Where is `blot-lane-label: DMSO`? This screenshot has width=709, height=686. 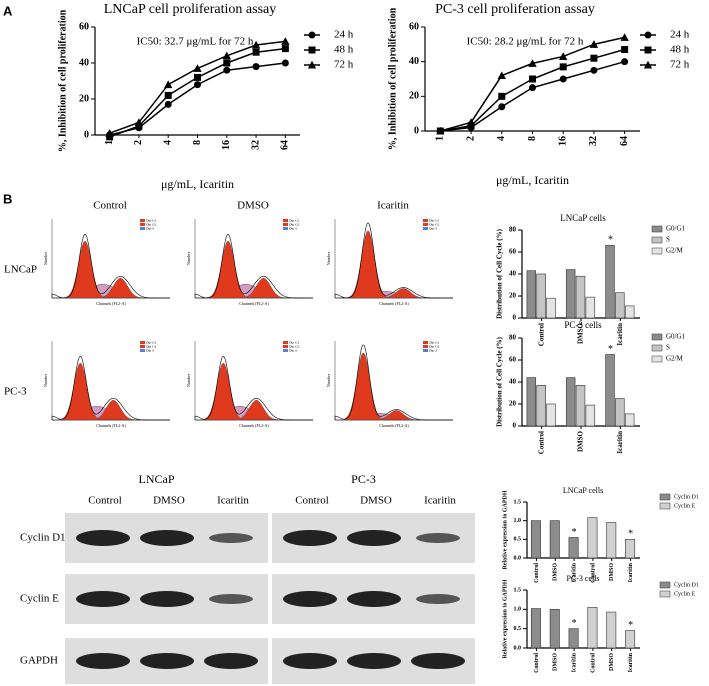
blot-lane-label: DMSO is located at coordinates (169, 501).